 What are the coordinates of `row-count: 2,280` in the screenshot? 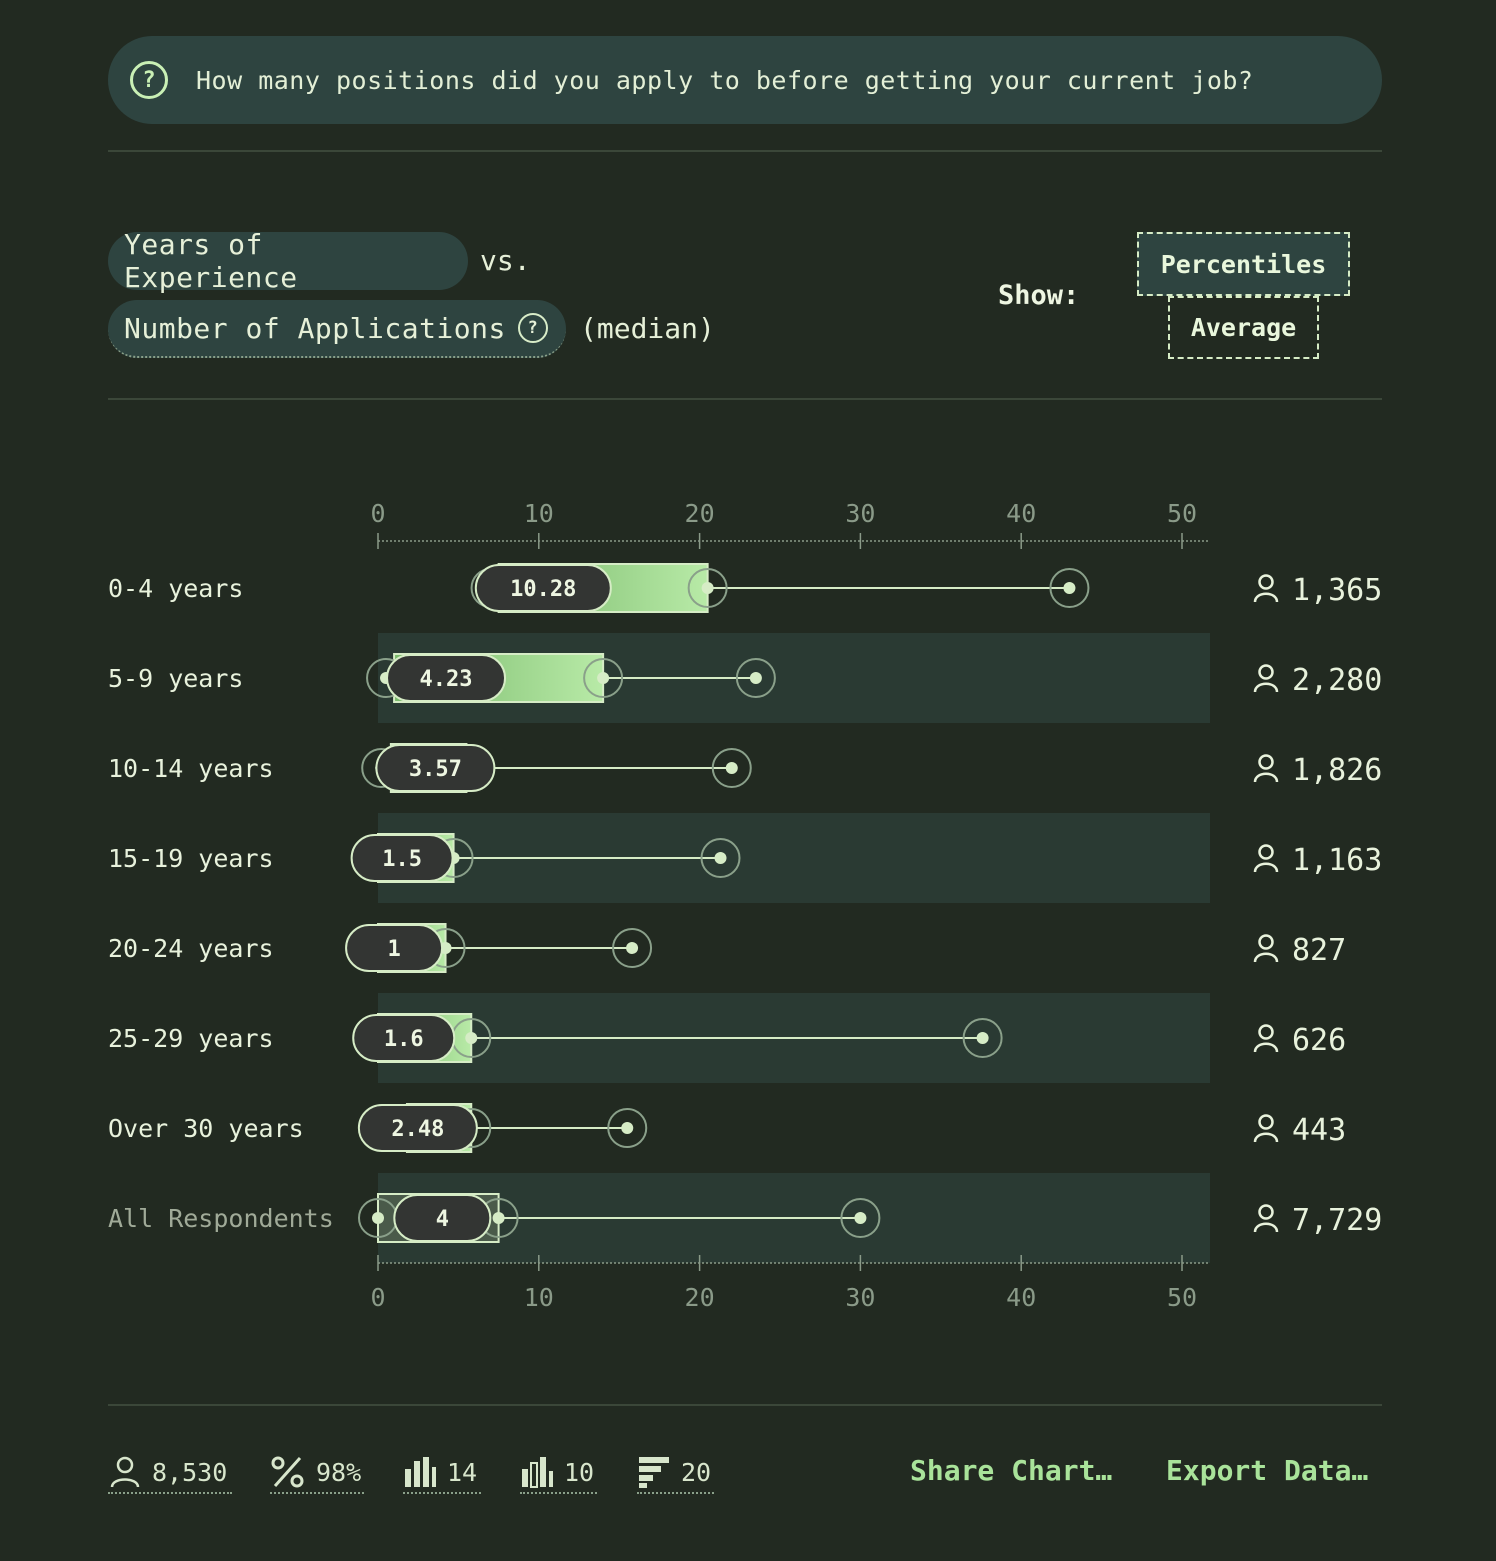 It's located at (1337, 680).